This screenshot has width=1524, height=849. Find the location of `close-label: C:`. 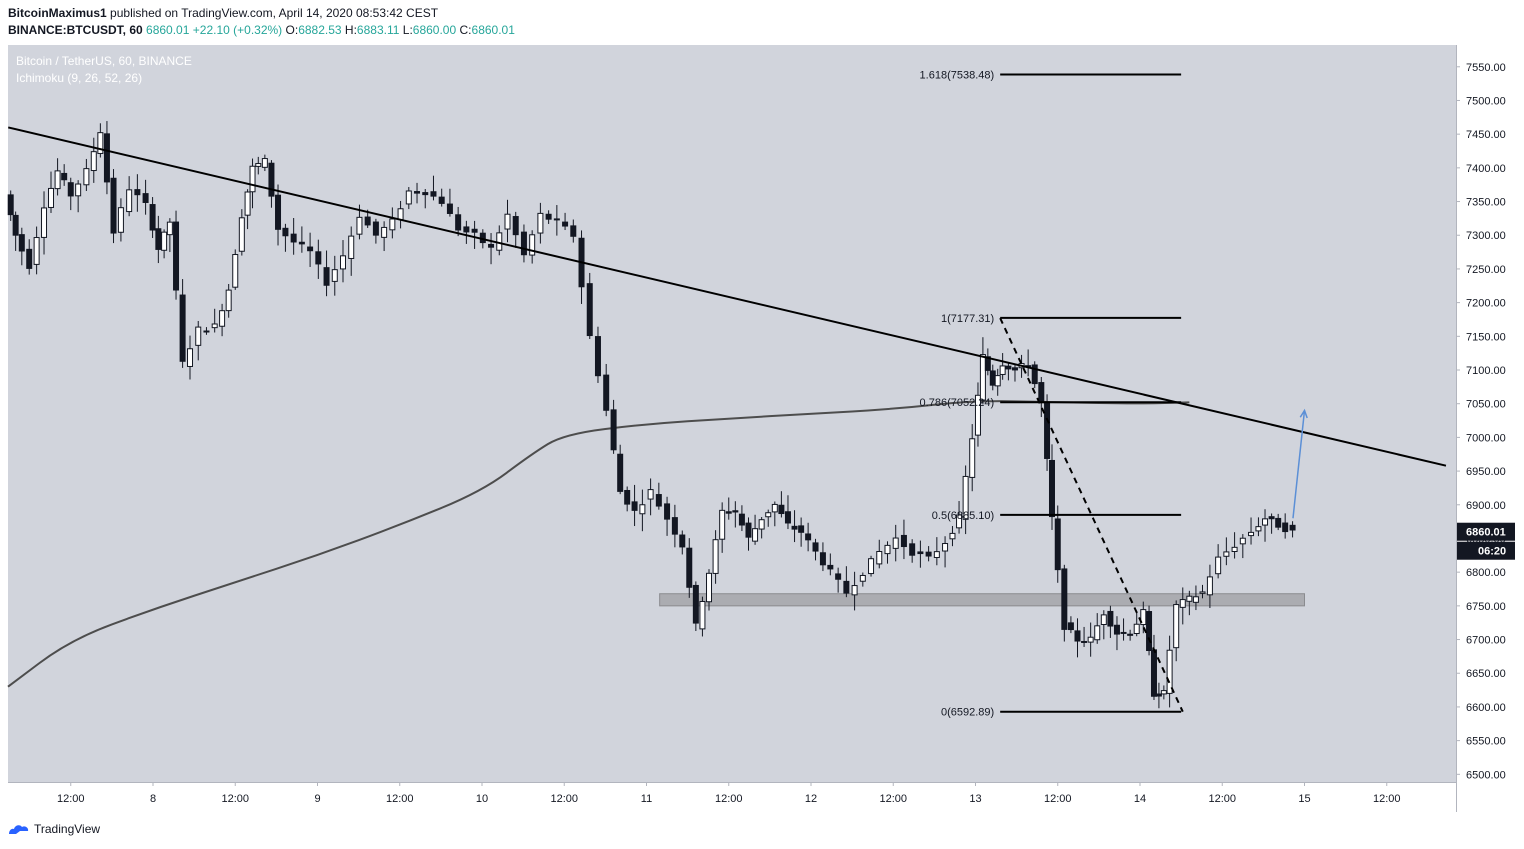

close-label: C: is located at coordinates (465, 30).